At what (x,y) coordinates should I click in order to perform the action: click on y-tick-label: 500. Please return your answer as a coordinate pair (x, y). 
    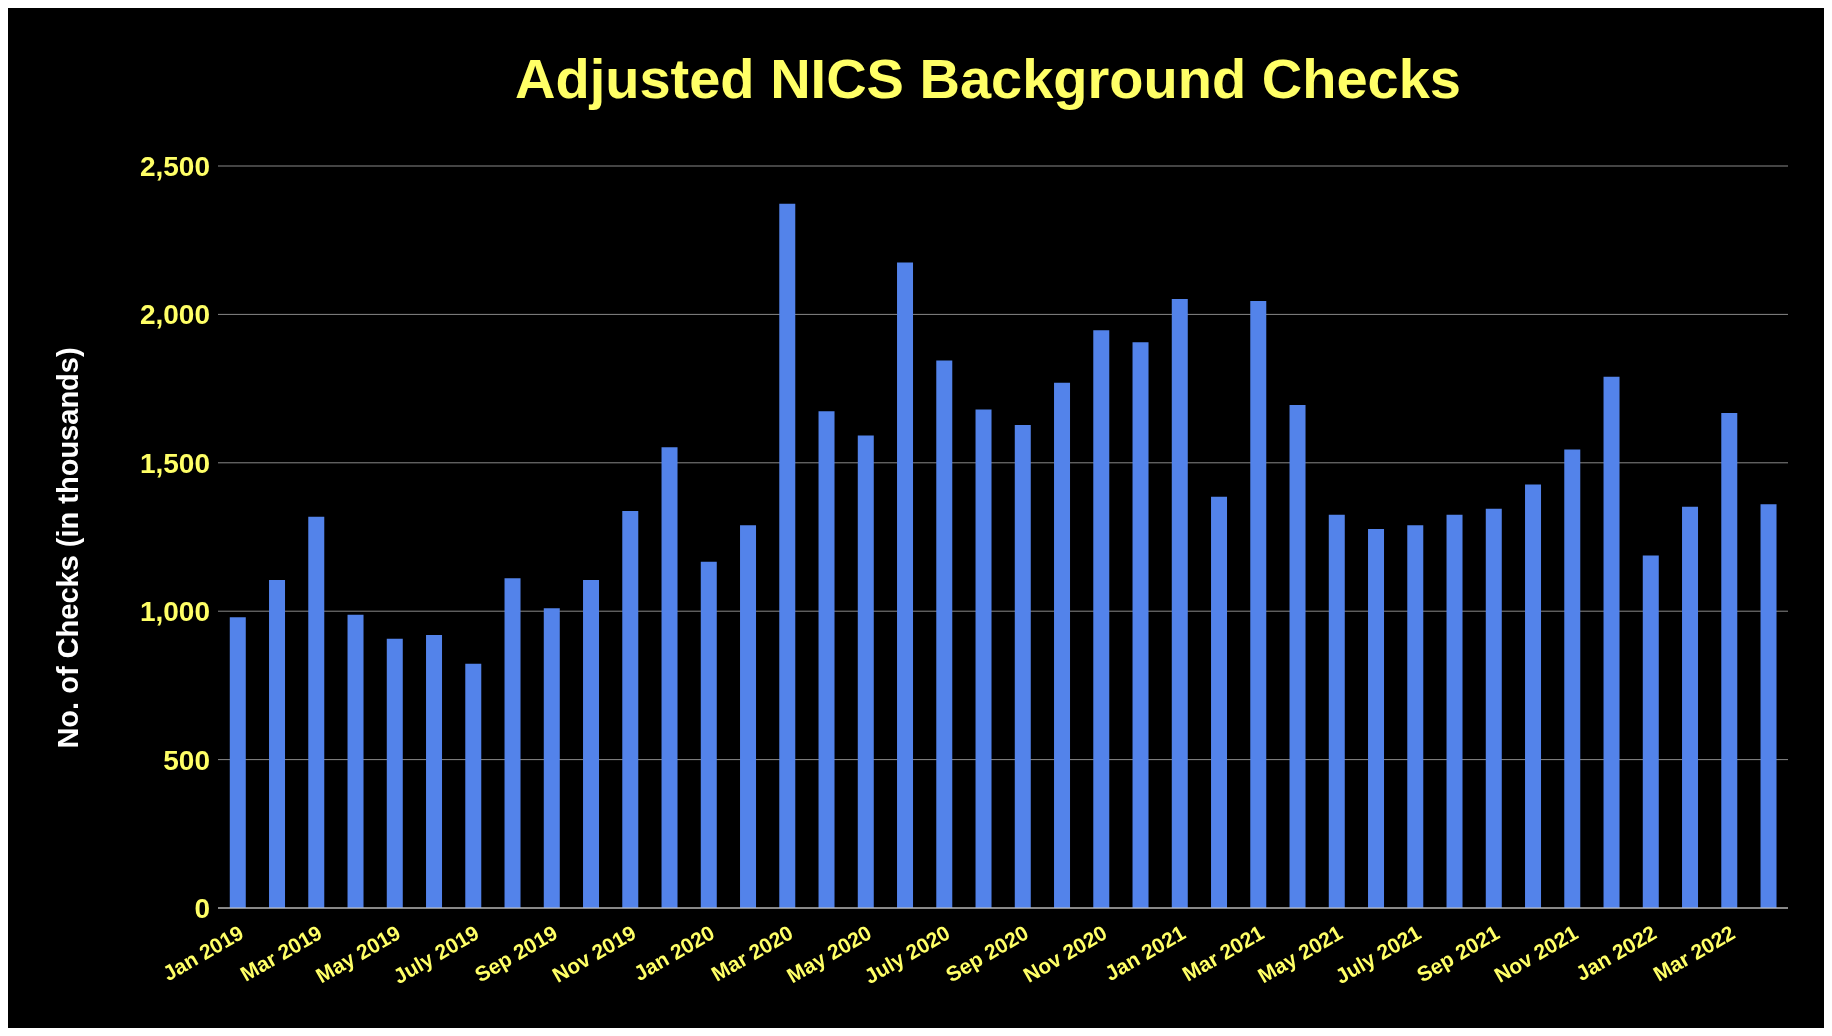
    Looking at the image, I should click on (186, 760).